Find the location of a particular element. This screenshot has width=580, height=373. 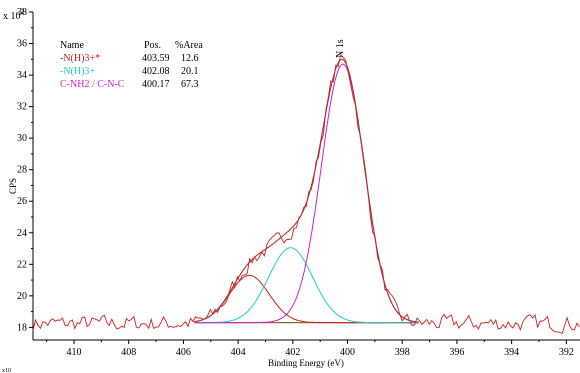

x-tick-label: 392 is located at coordinates (566, 352).